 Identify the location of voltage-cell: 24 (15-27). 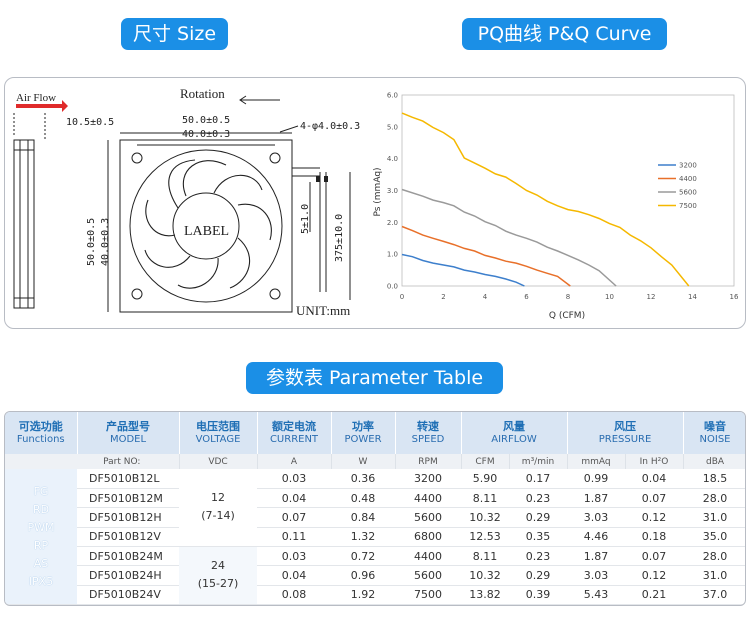
(218, 575).